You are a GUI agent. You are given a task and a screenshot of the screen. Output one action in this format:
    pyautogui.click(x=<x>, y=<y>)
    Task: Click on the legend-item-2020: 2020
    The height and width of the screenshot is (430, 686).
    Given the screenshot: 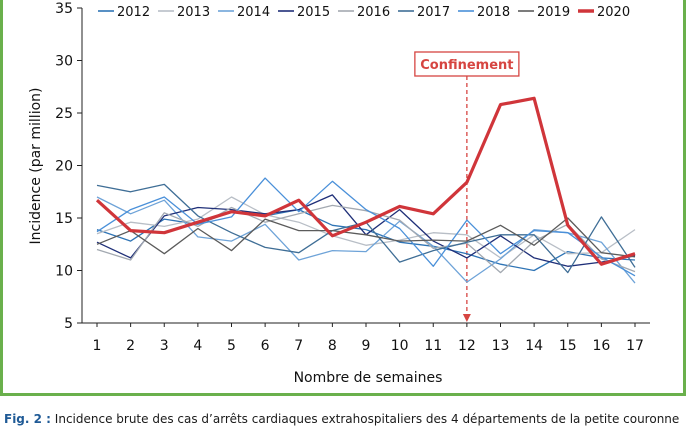 What is the action you would take?
    pyautogui.click(x=604, y=12)
    